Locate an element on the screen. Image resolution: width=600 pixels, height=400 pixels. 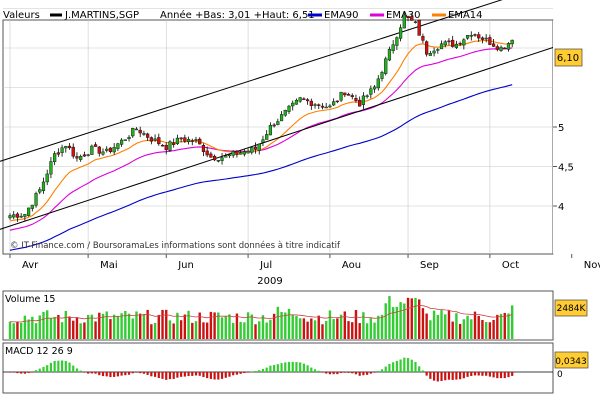
volume-panel: Volume 15 2484K is located at coordinates (295, 315).